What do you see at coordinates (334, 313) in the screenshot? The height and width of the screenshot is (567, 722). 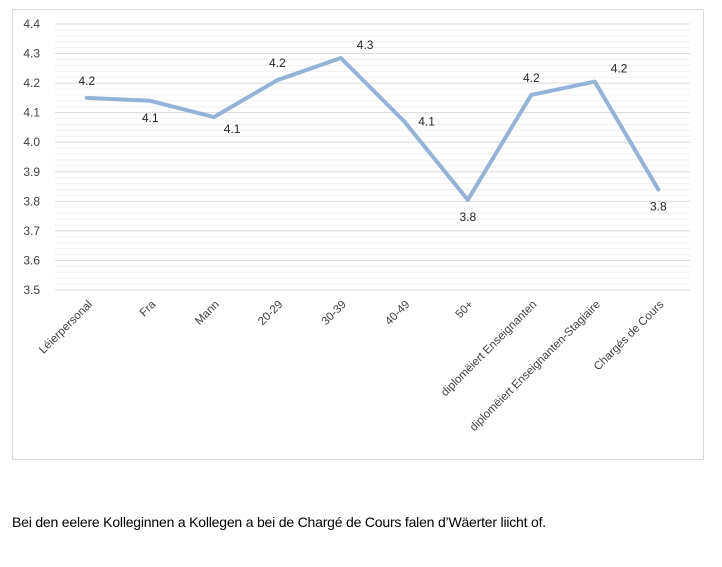 I see `x-tick-label: 30-39` at bounding box center [334, 313].